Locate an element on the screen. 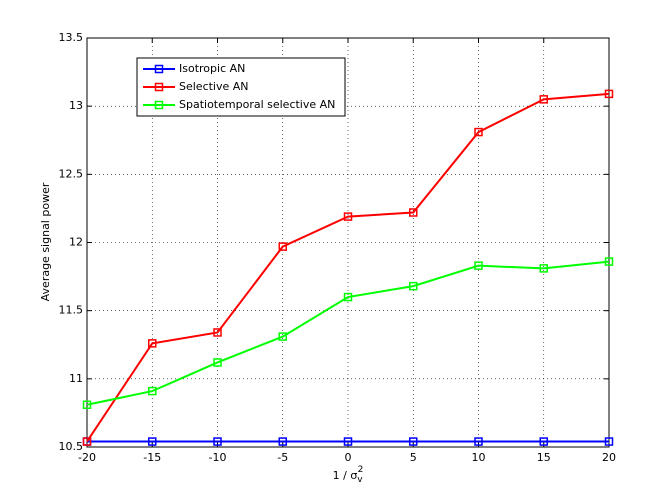 This screenshot has height=503, width=671. x-tick-label: -5 is located at coordinates (282, 457).